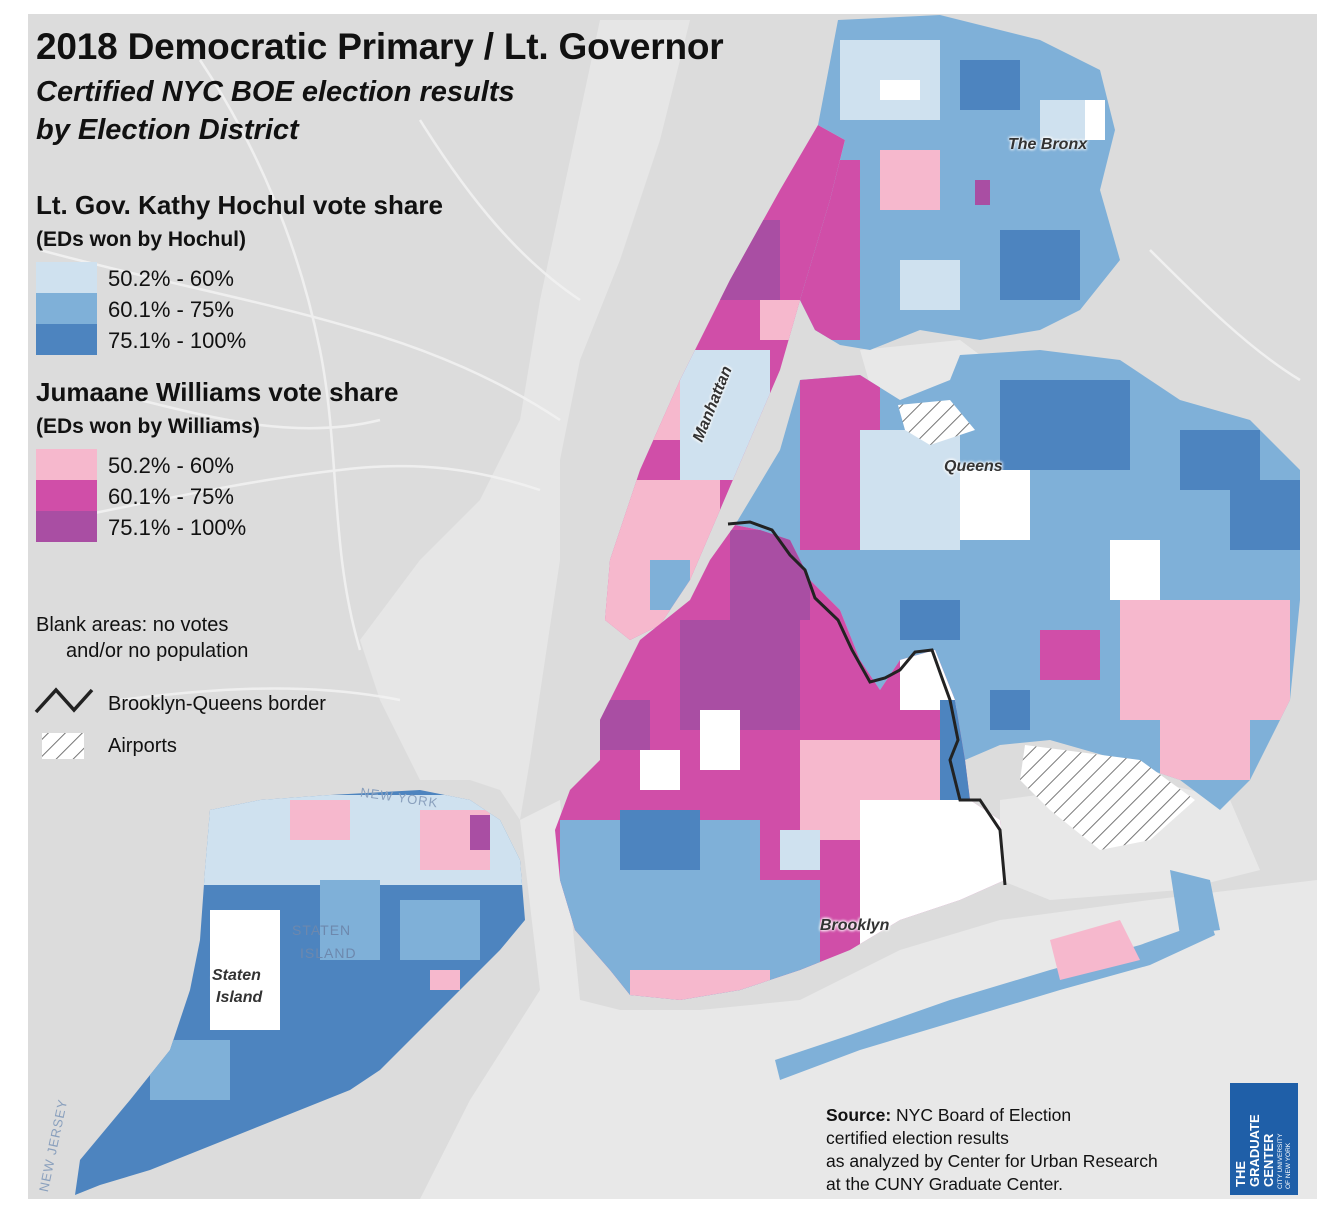 Image resolution: width=1330 pixels, height=1212 pixels. I want to click on map-title: 2018 Democratic Primary / Lt. Governor, so click(380, 46).